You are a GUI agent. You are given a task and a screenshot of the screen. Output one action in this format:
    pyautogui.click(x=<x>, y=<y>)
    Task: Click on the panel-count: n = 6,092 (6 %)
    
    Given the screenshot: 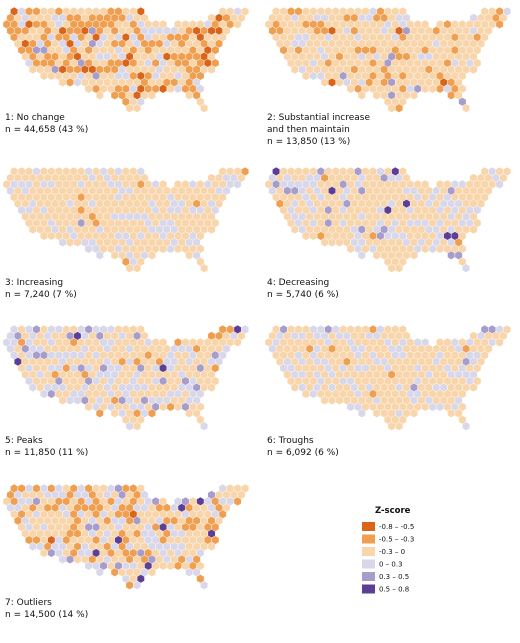 What is the action you would take?
    pyautogui.click(x=303, y=453)
    